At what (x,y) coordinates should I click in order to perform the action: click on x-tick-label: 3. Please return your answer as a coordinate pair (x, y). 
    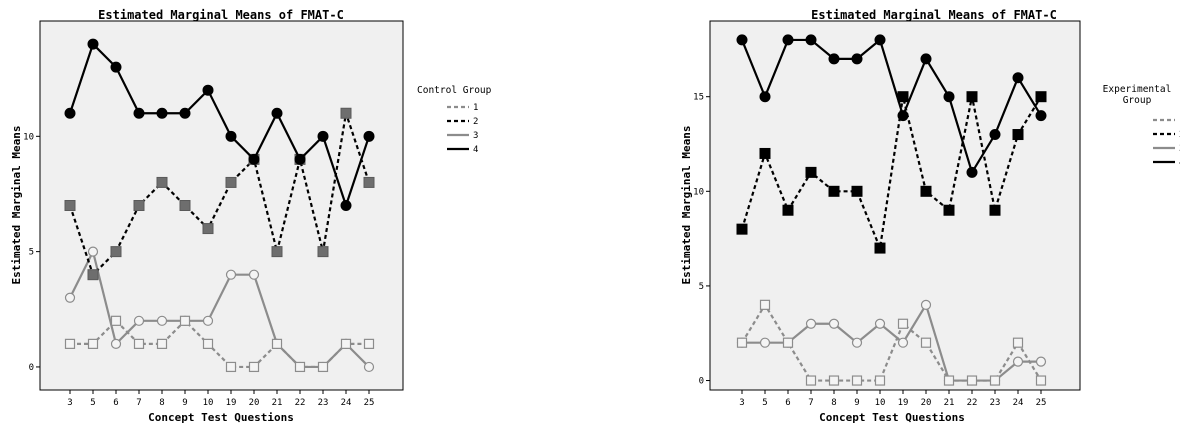
    Looking at the image, I should click on (69, 403).